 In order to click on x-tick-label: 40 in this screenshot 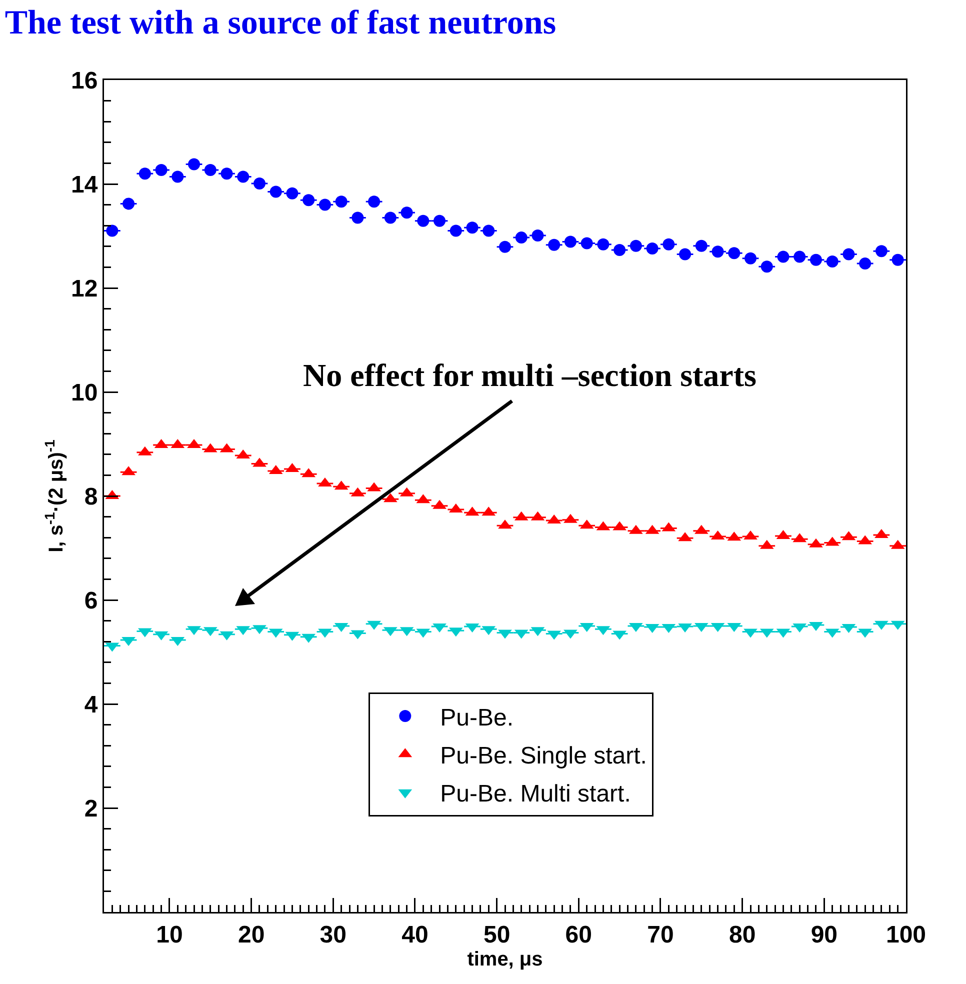, I will do `click(415, 934)`.